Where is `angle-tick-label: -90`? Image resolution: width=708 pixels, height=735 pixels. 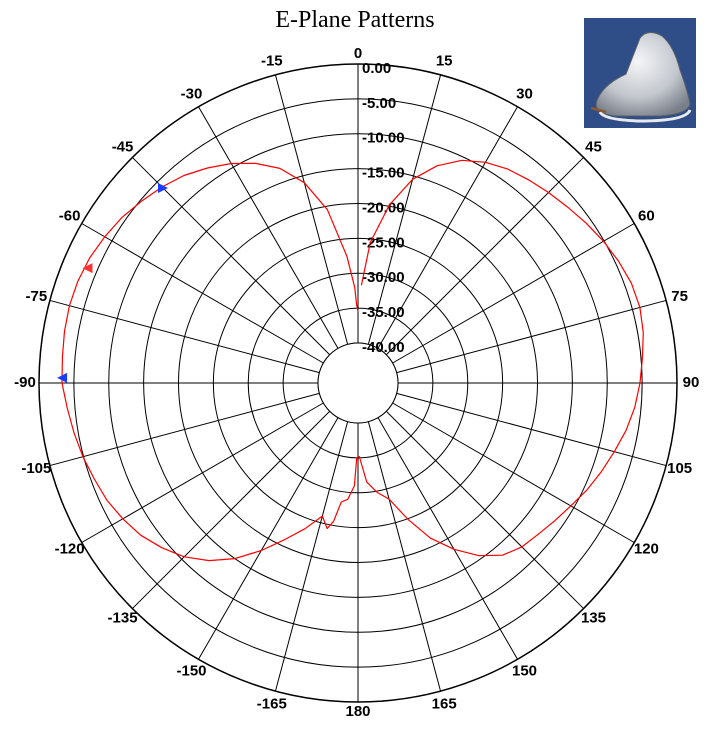 angle-tick-label: -90 is located at coordinates (25, 382).